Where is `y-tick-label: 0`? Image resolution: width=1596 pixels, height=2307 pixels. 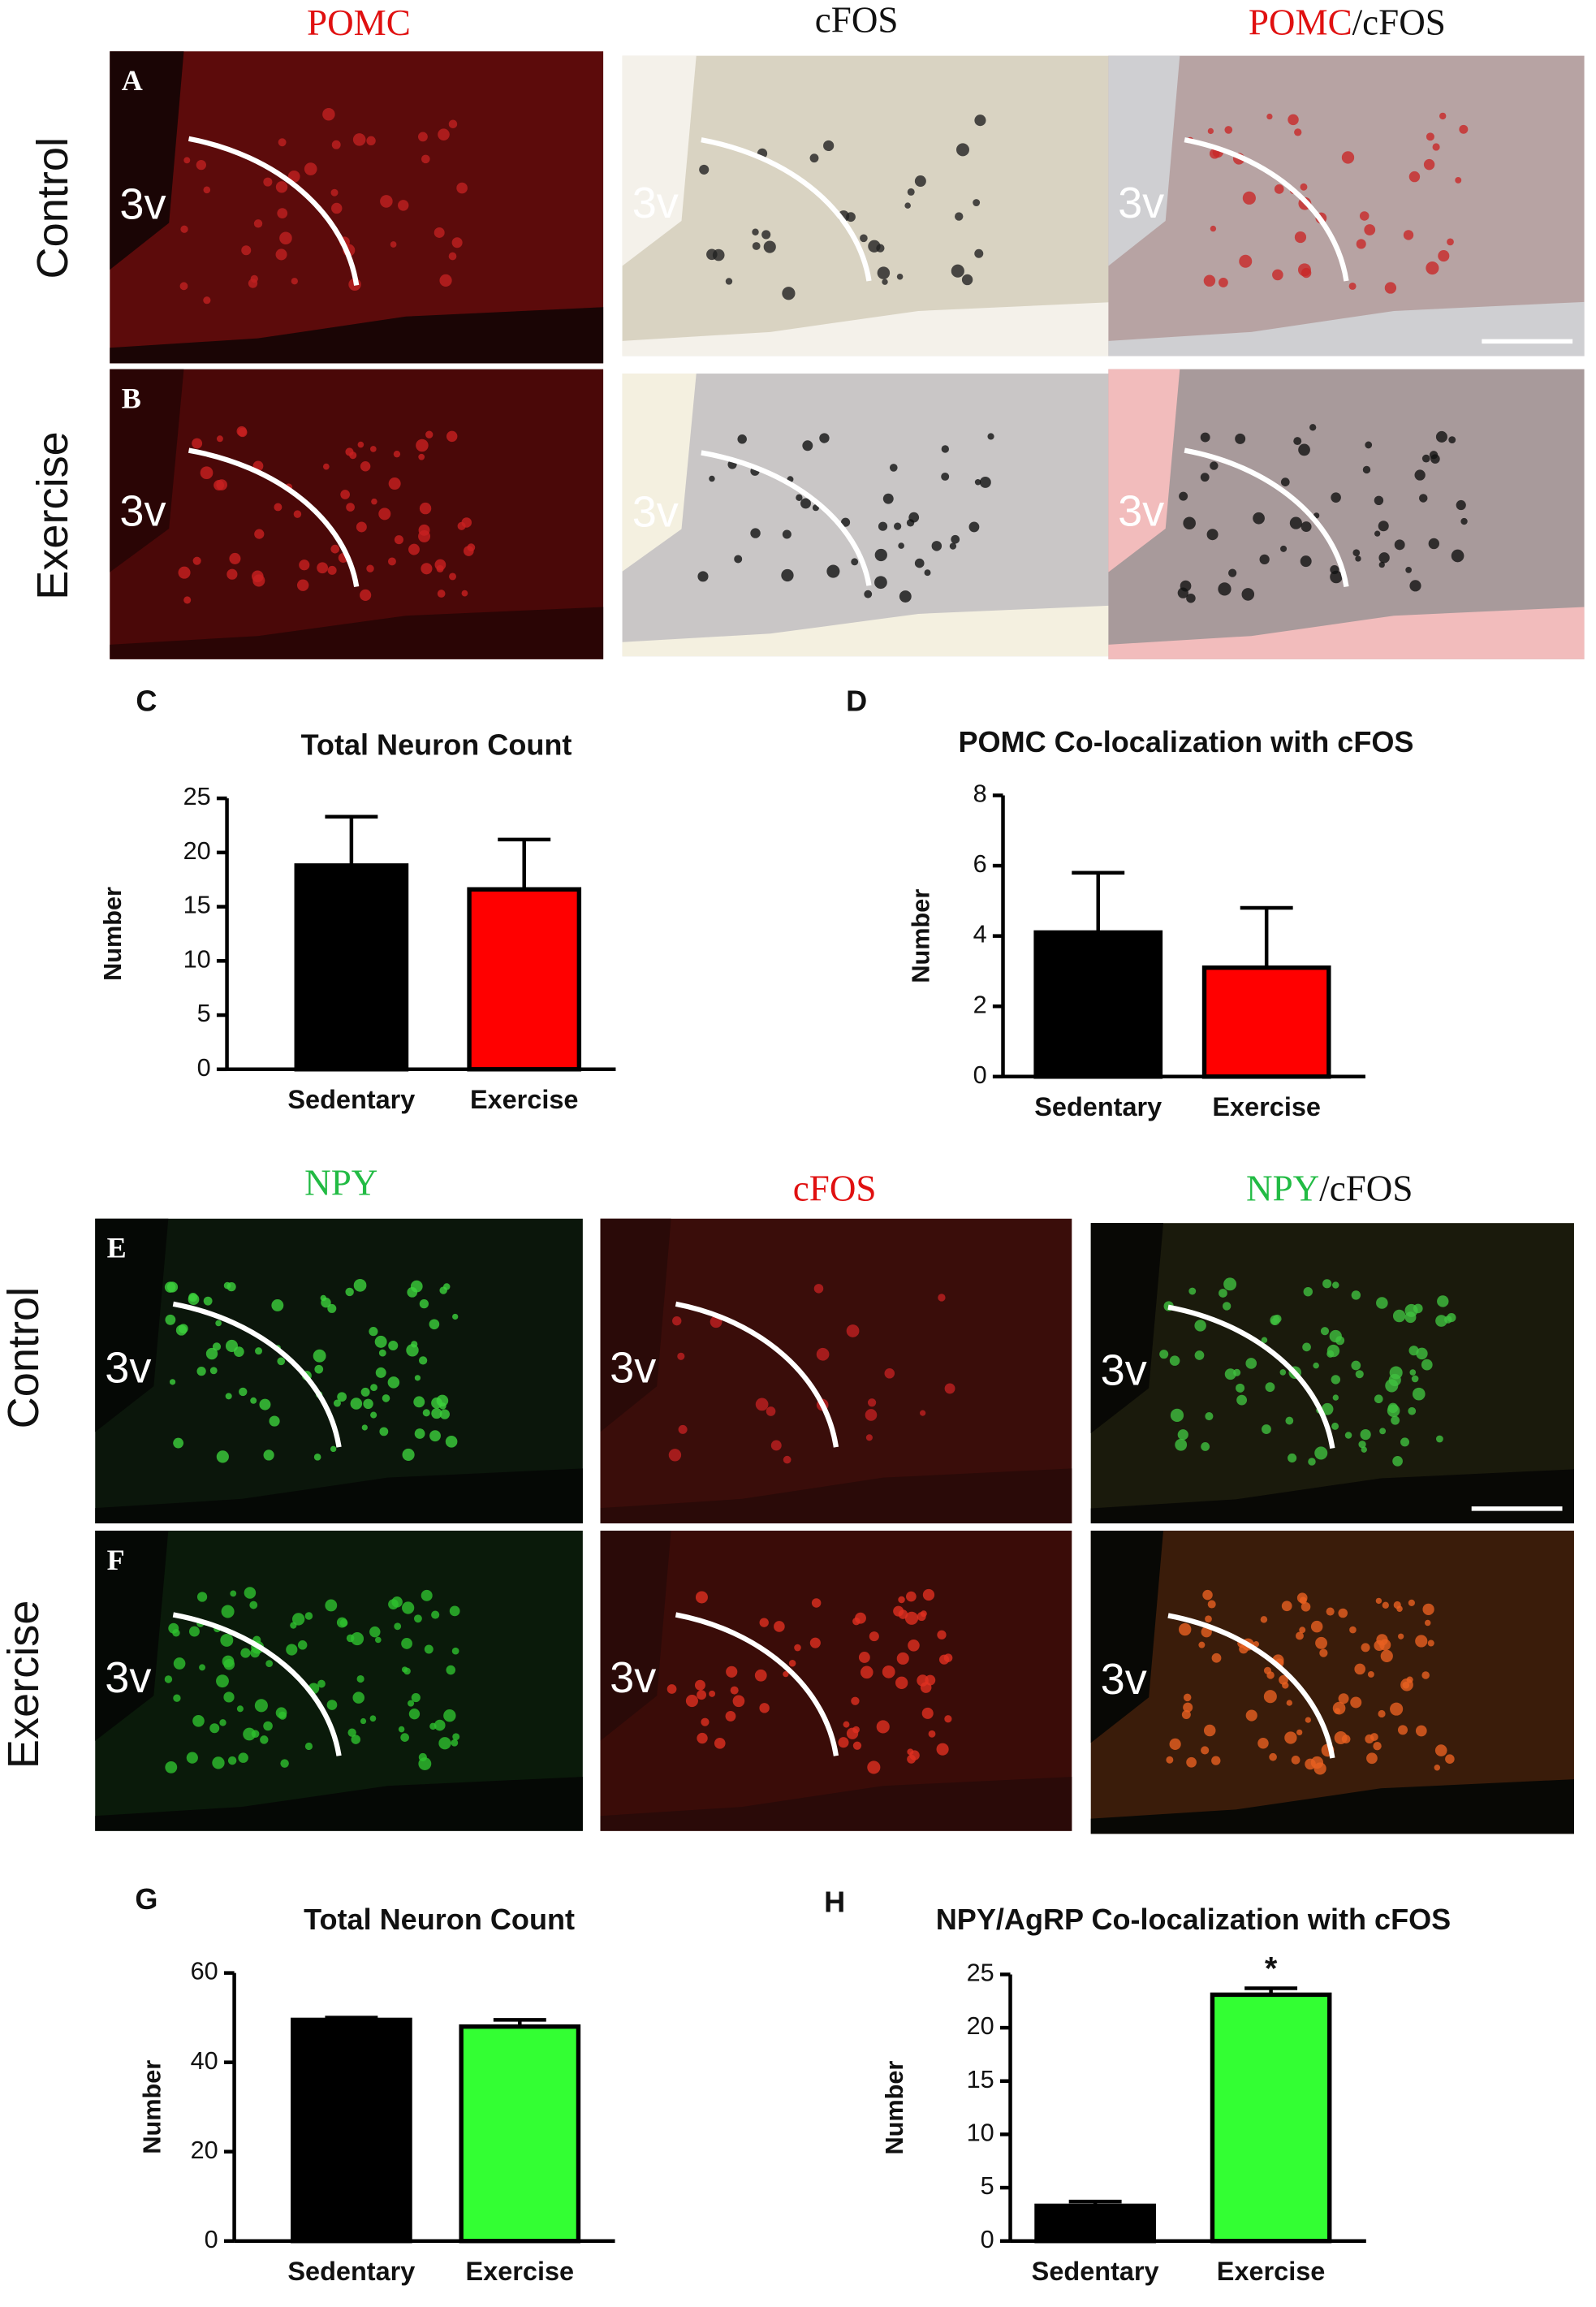 y-tick-label: 0 is located at coordinates (987, 2239).